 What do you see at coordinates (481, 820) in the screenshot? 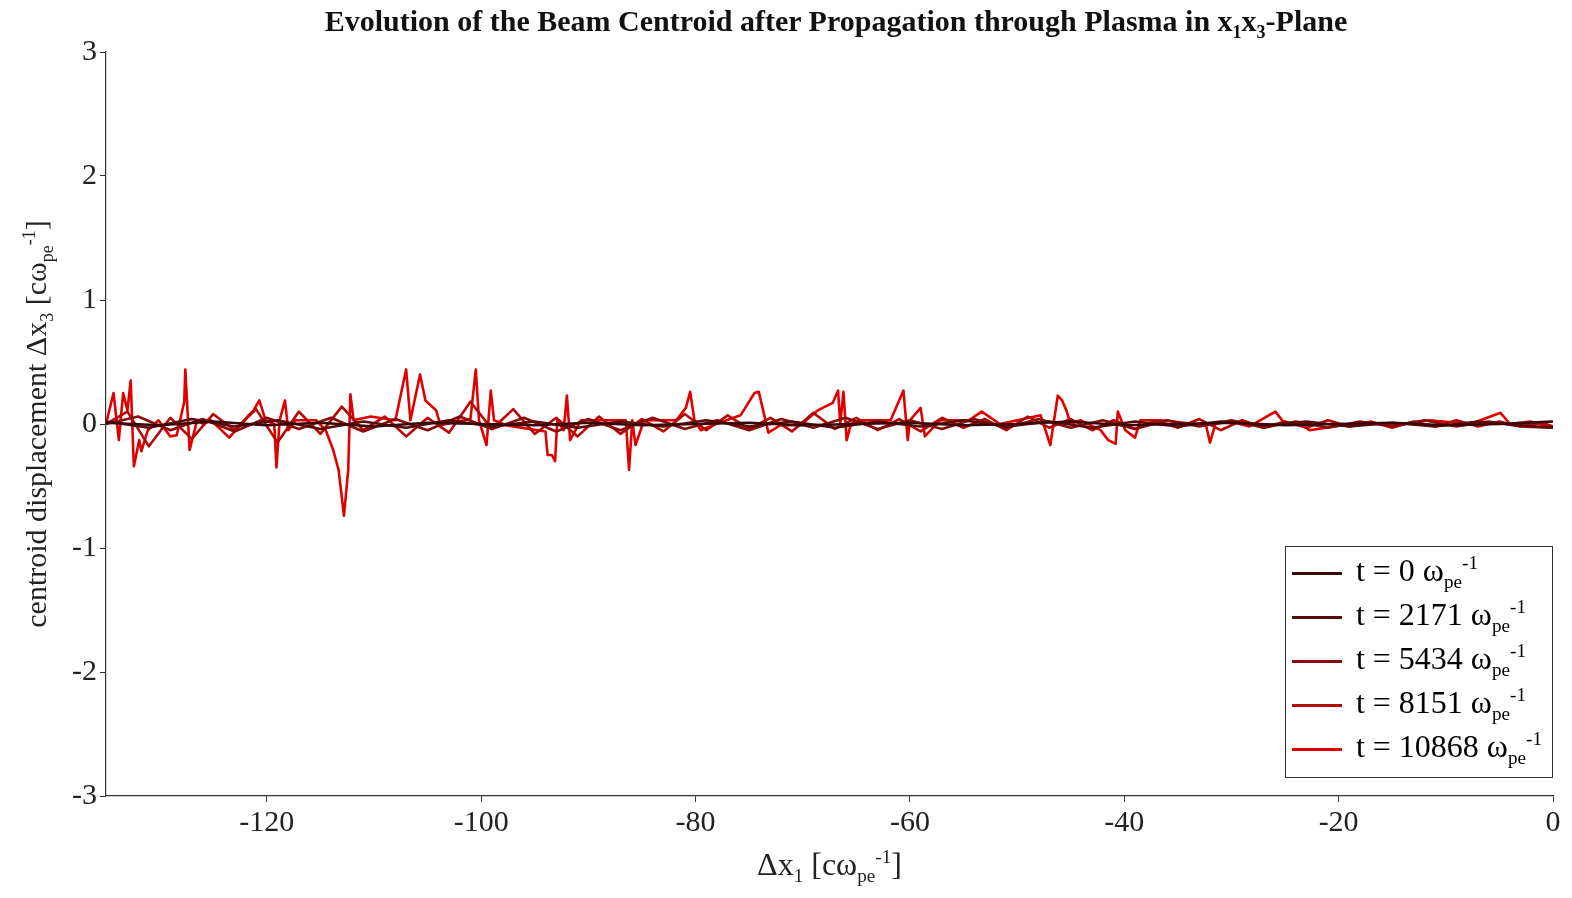
I see `x-tick-label: -100` at bounding box center [481, 820].